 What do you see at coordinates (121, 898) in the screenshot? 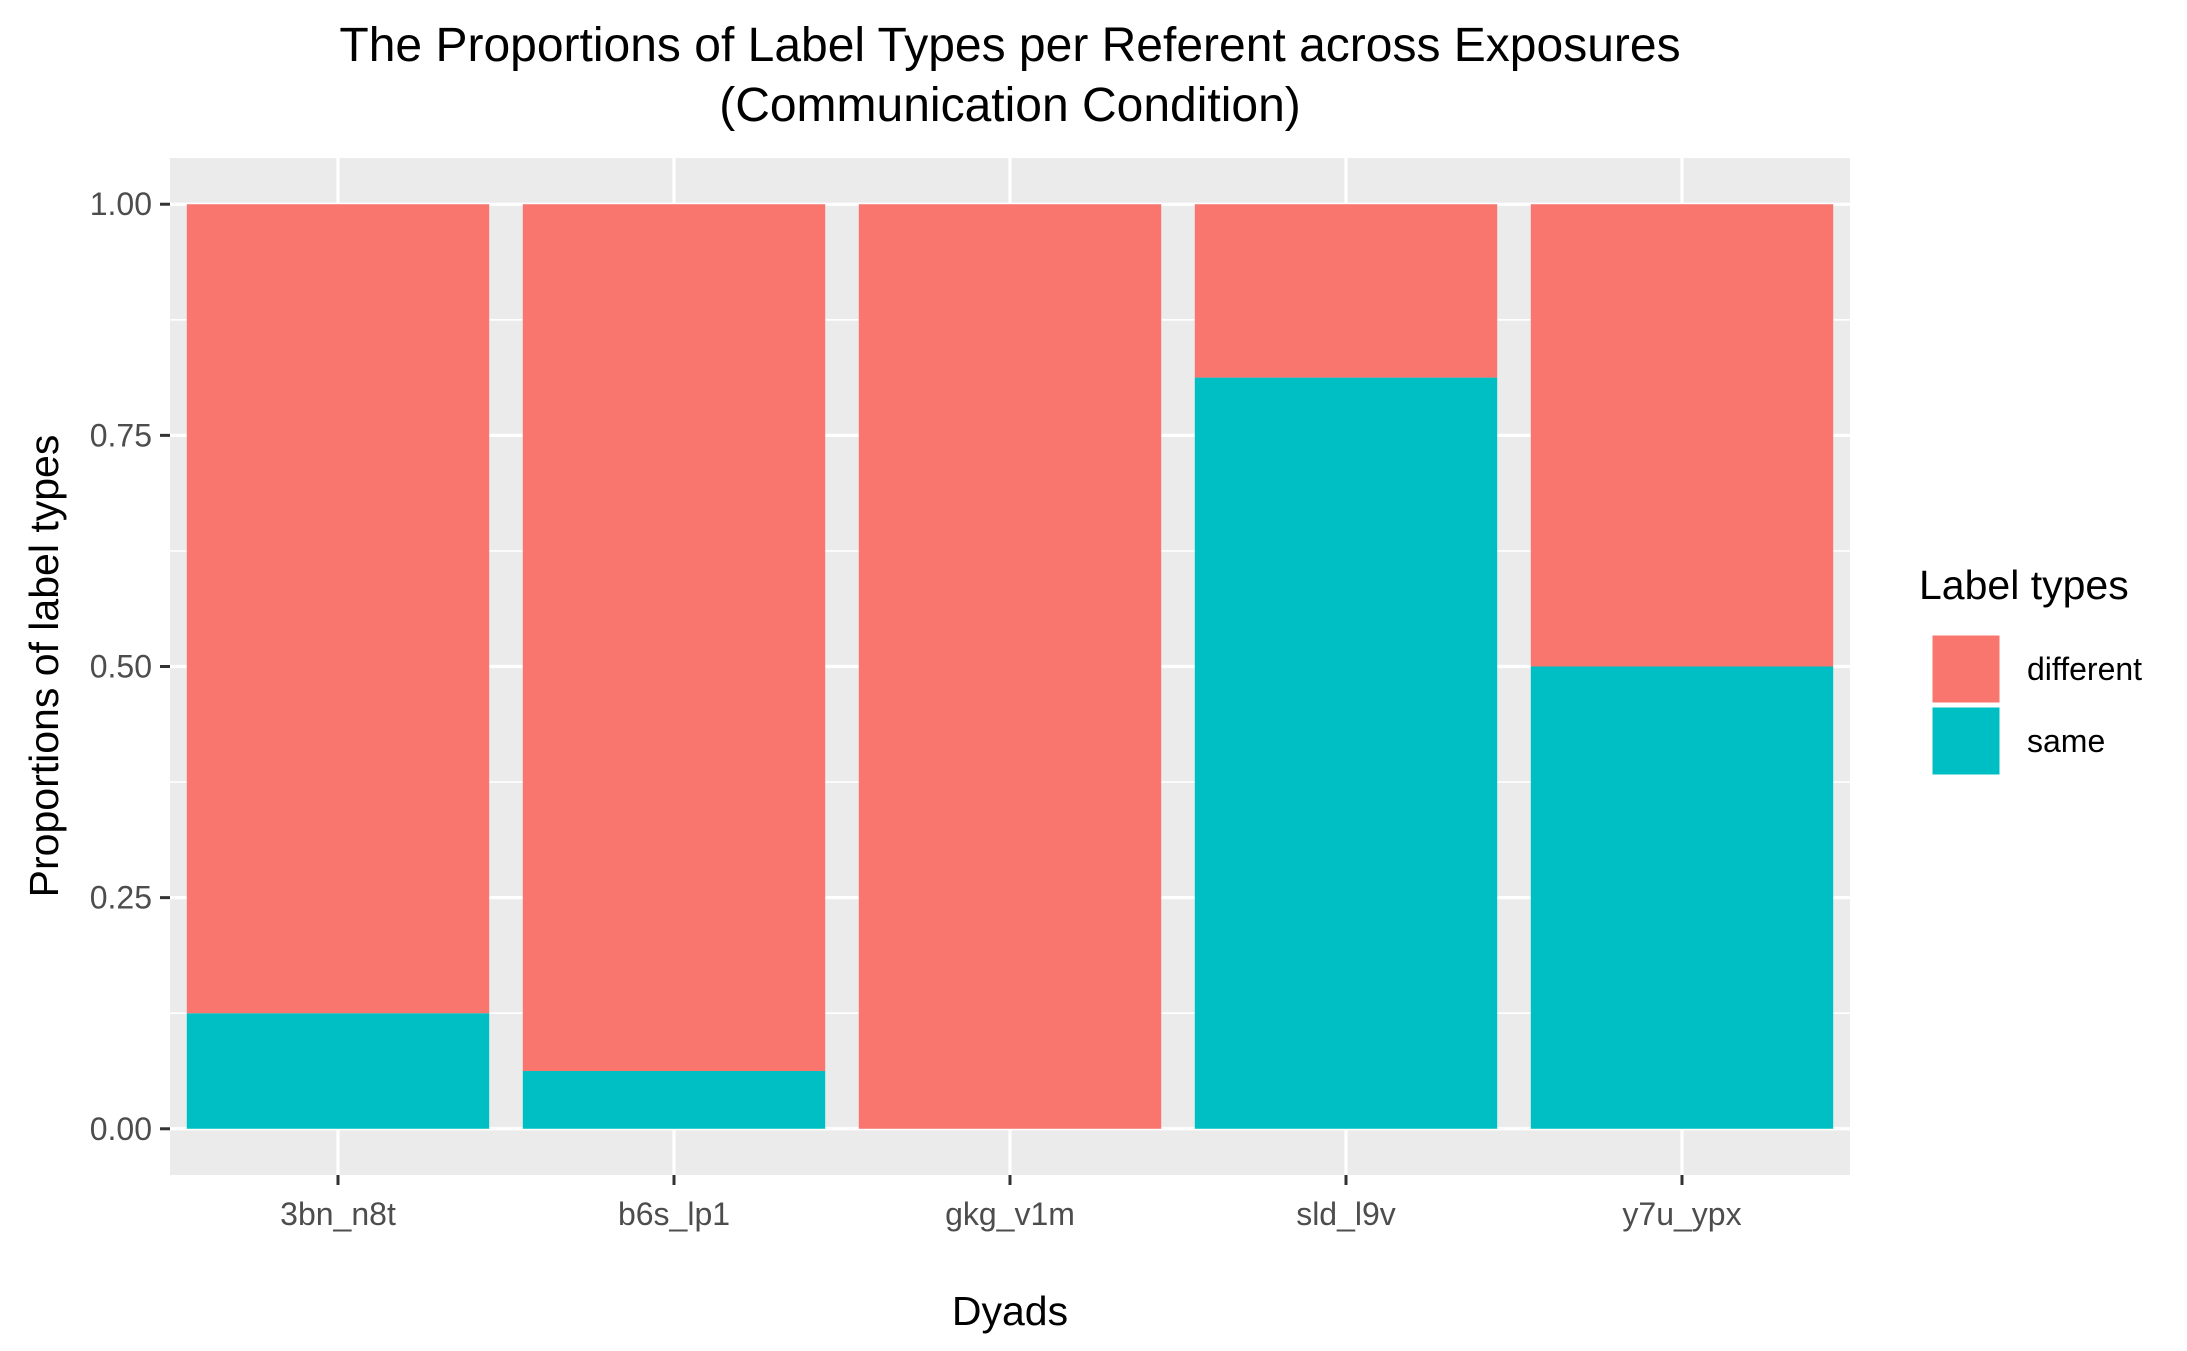
I see `y-tick-label: 0.25` at bounding box center [121, 898].